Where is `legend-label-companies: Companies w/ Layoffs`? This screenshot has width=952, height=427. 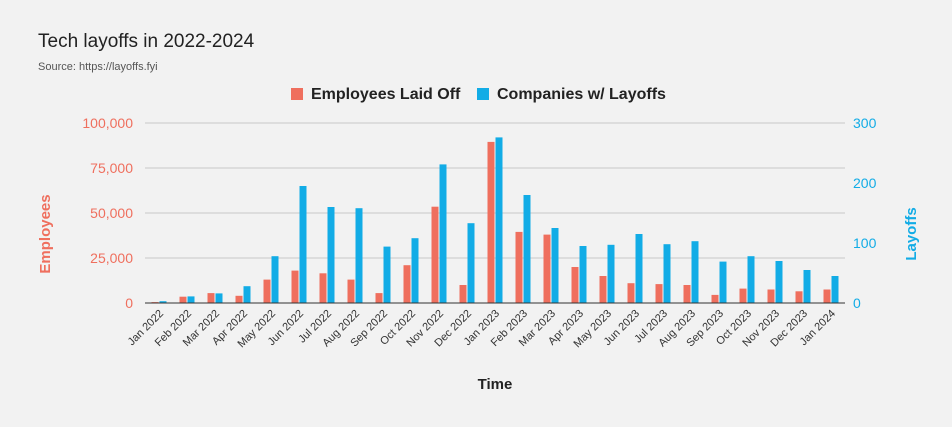 legend-label-companies: Companies w/ Layoffs is located at coordinates (581, 94).